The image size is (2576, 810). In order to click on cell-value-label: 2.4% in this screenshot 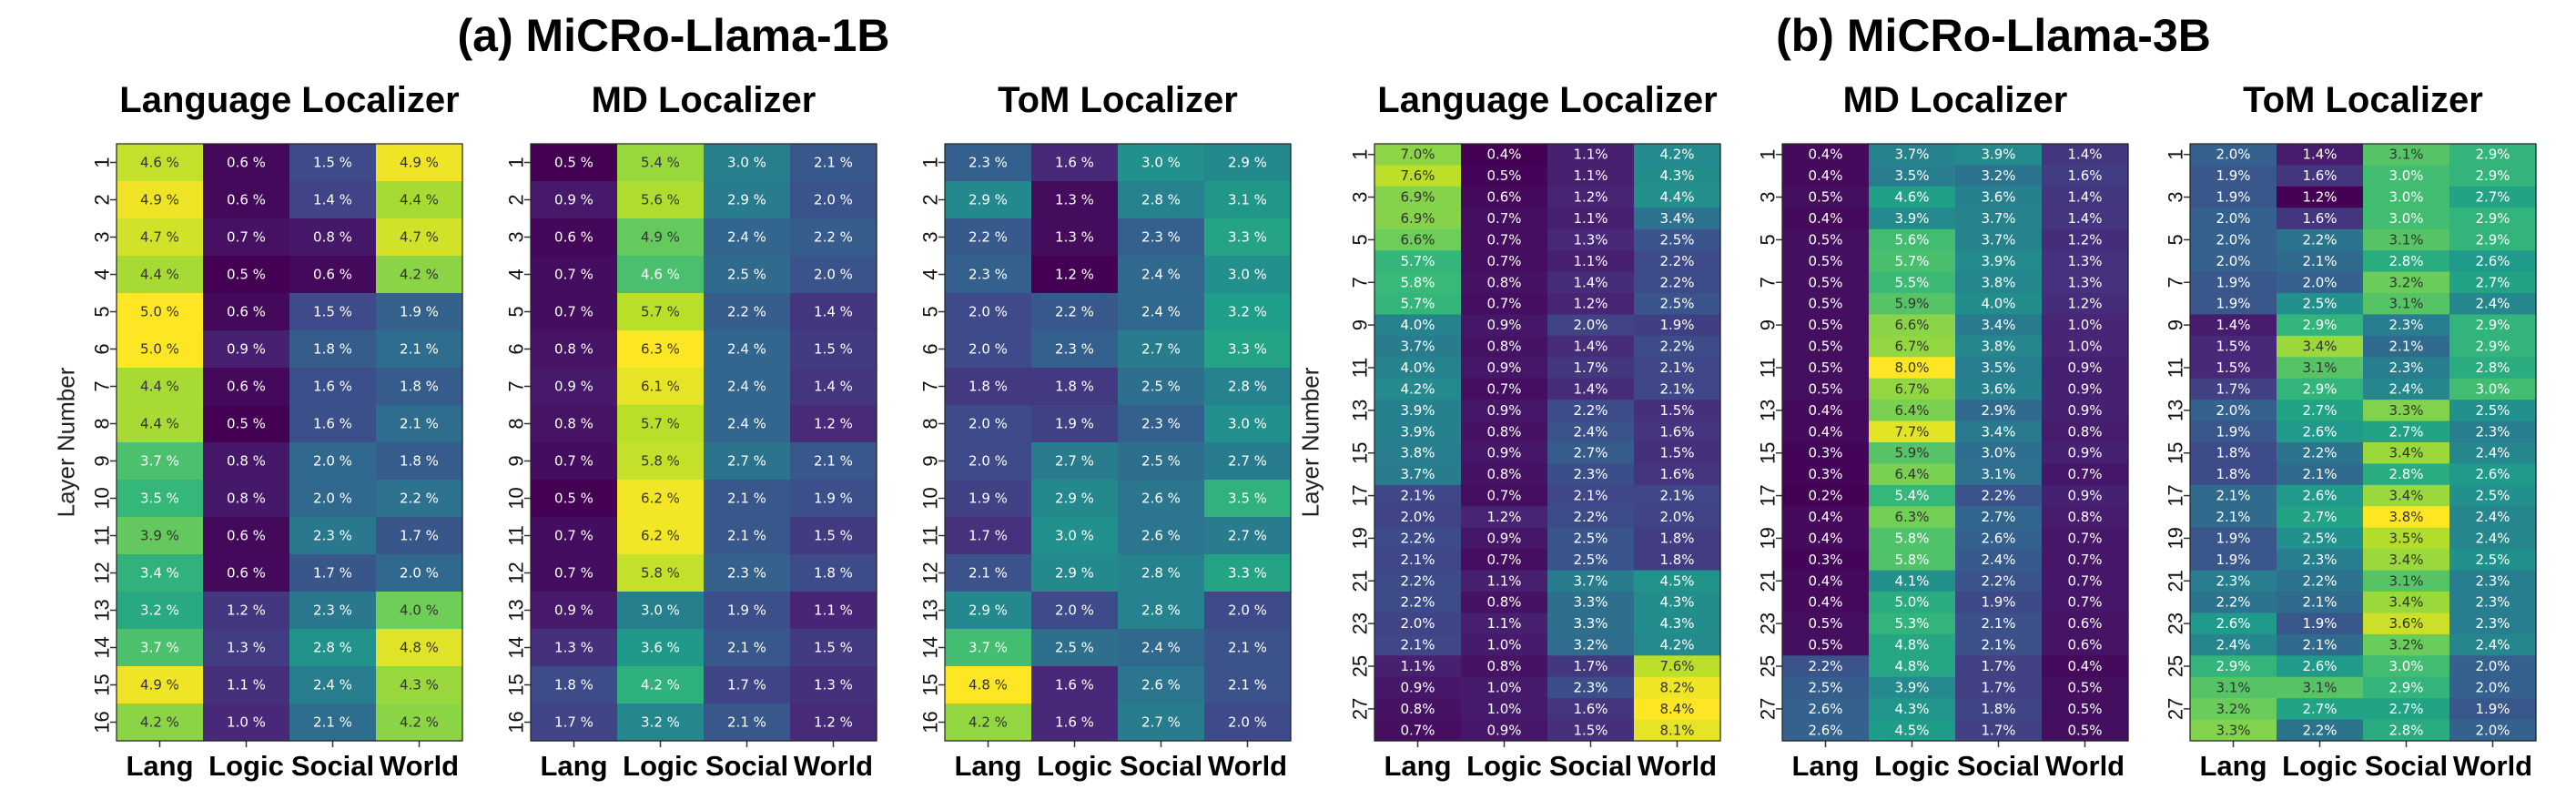, I will do `click(1998, 560)`.